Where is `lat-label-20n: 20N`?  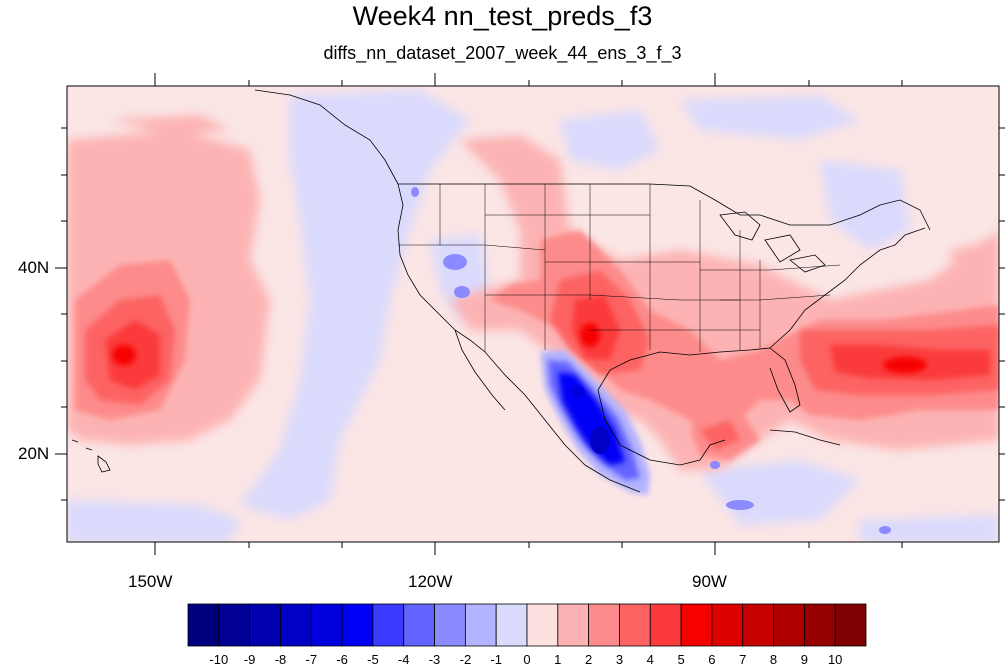
lat-label-20n: 20N is located at coordinates (34, 453).